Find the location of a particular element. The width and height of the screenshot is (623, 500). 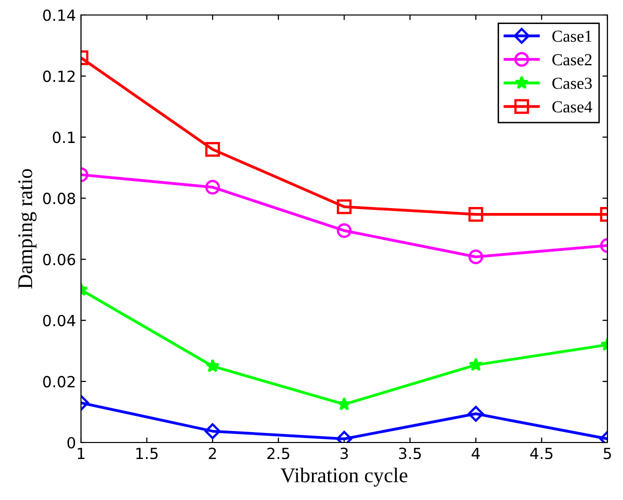

y-tick-label: 0.06 is located at coordinates (59, 260).